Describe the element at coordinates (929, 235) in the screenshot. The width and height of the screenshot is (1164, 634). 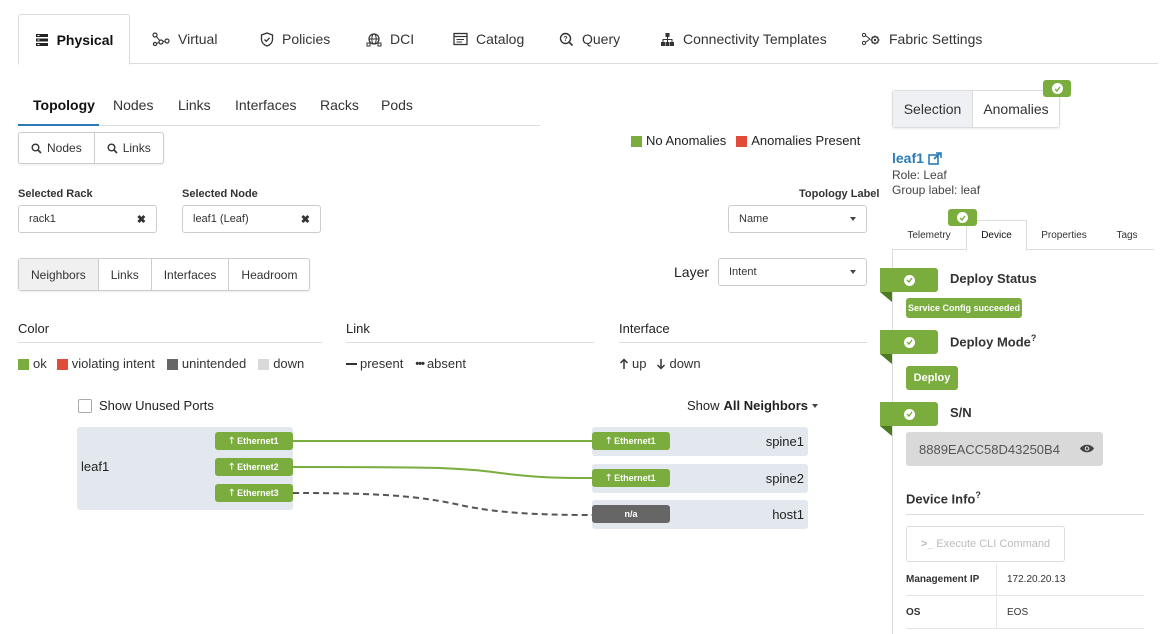
I see `tab-telemetry: Telemetry` at that location.